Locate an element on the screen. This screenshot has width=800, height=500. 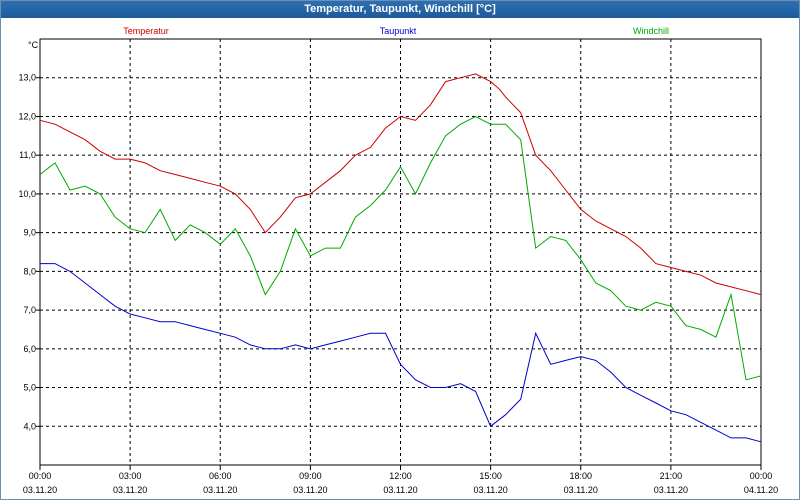
x-tick-time: 18:00 is located at coordinates (580, 476).